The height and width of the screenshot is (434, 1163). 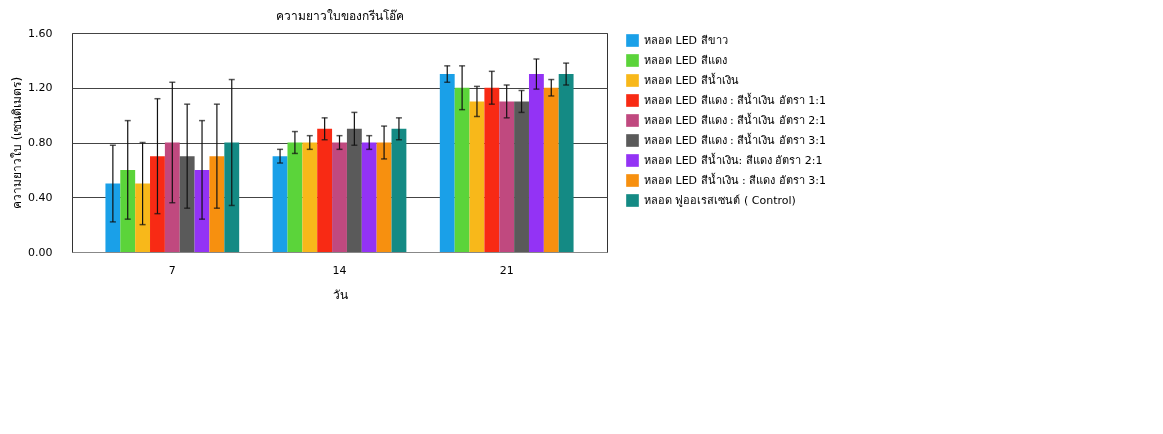 What do you see at coordinates (720, 200) in the screenshot?
I see `legend-label: หลอด ฟูออเรสเซนต์ ( Control)` at bounding box center [720, 200].